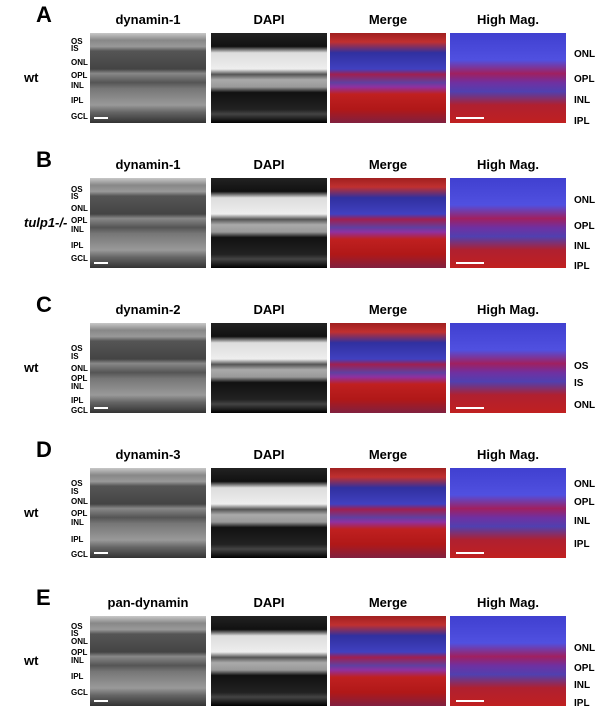 The height and width of the screenshot is (713, 603). Describe the element at coordinates (148, 454) in the screenshot. I see `column-header: dynamin-3` at that location.